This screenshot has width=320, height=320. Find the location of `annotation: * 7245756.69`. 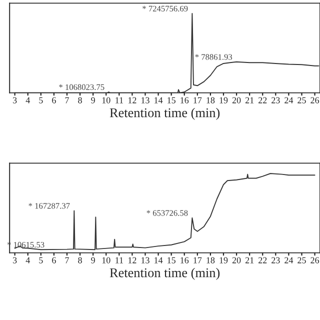

annotation: * 7245756.69 is located at coordinates (165, 9).